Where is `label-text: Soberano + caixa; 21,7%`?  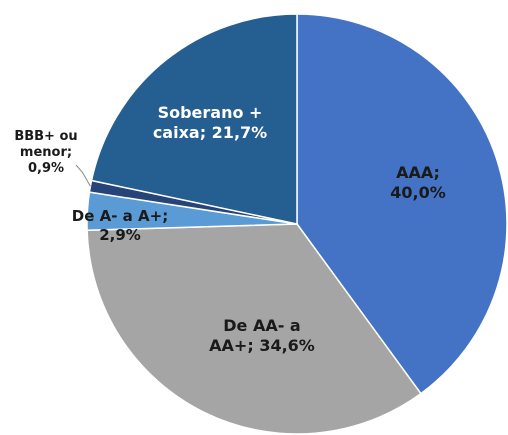 label-text: Soberano + caixa; 21,7% is located at coordinates (210, 123).